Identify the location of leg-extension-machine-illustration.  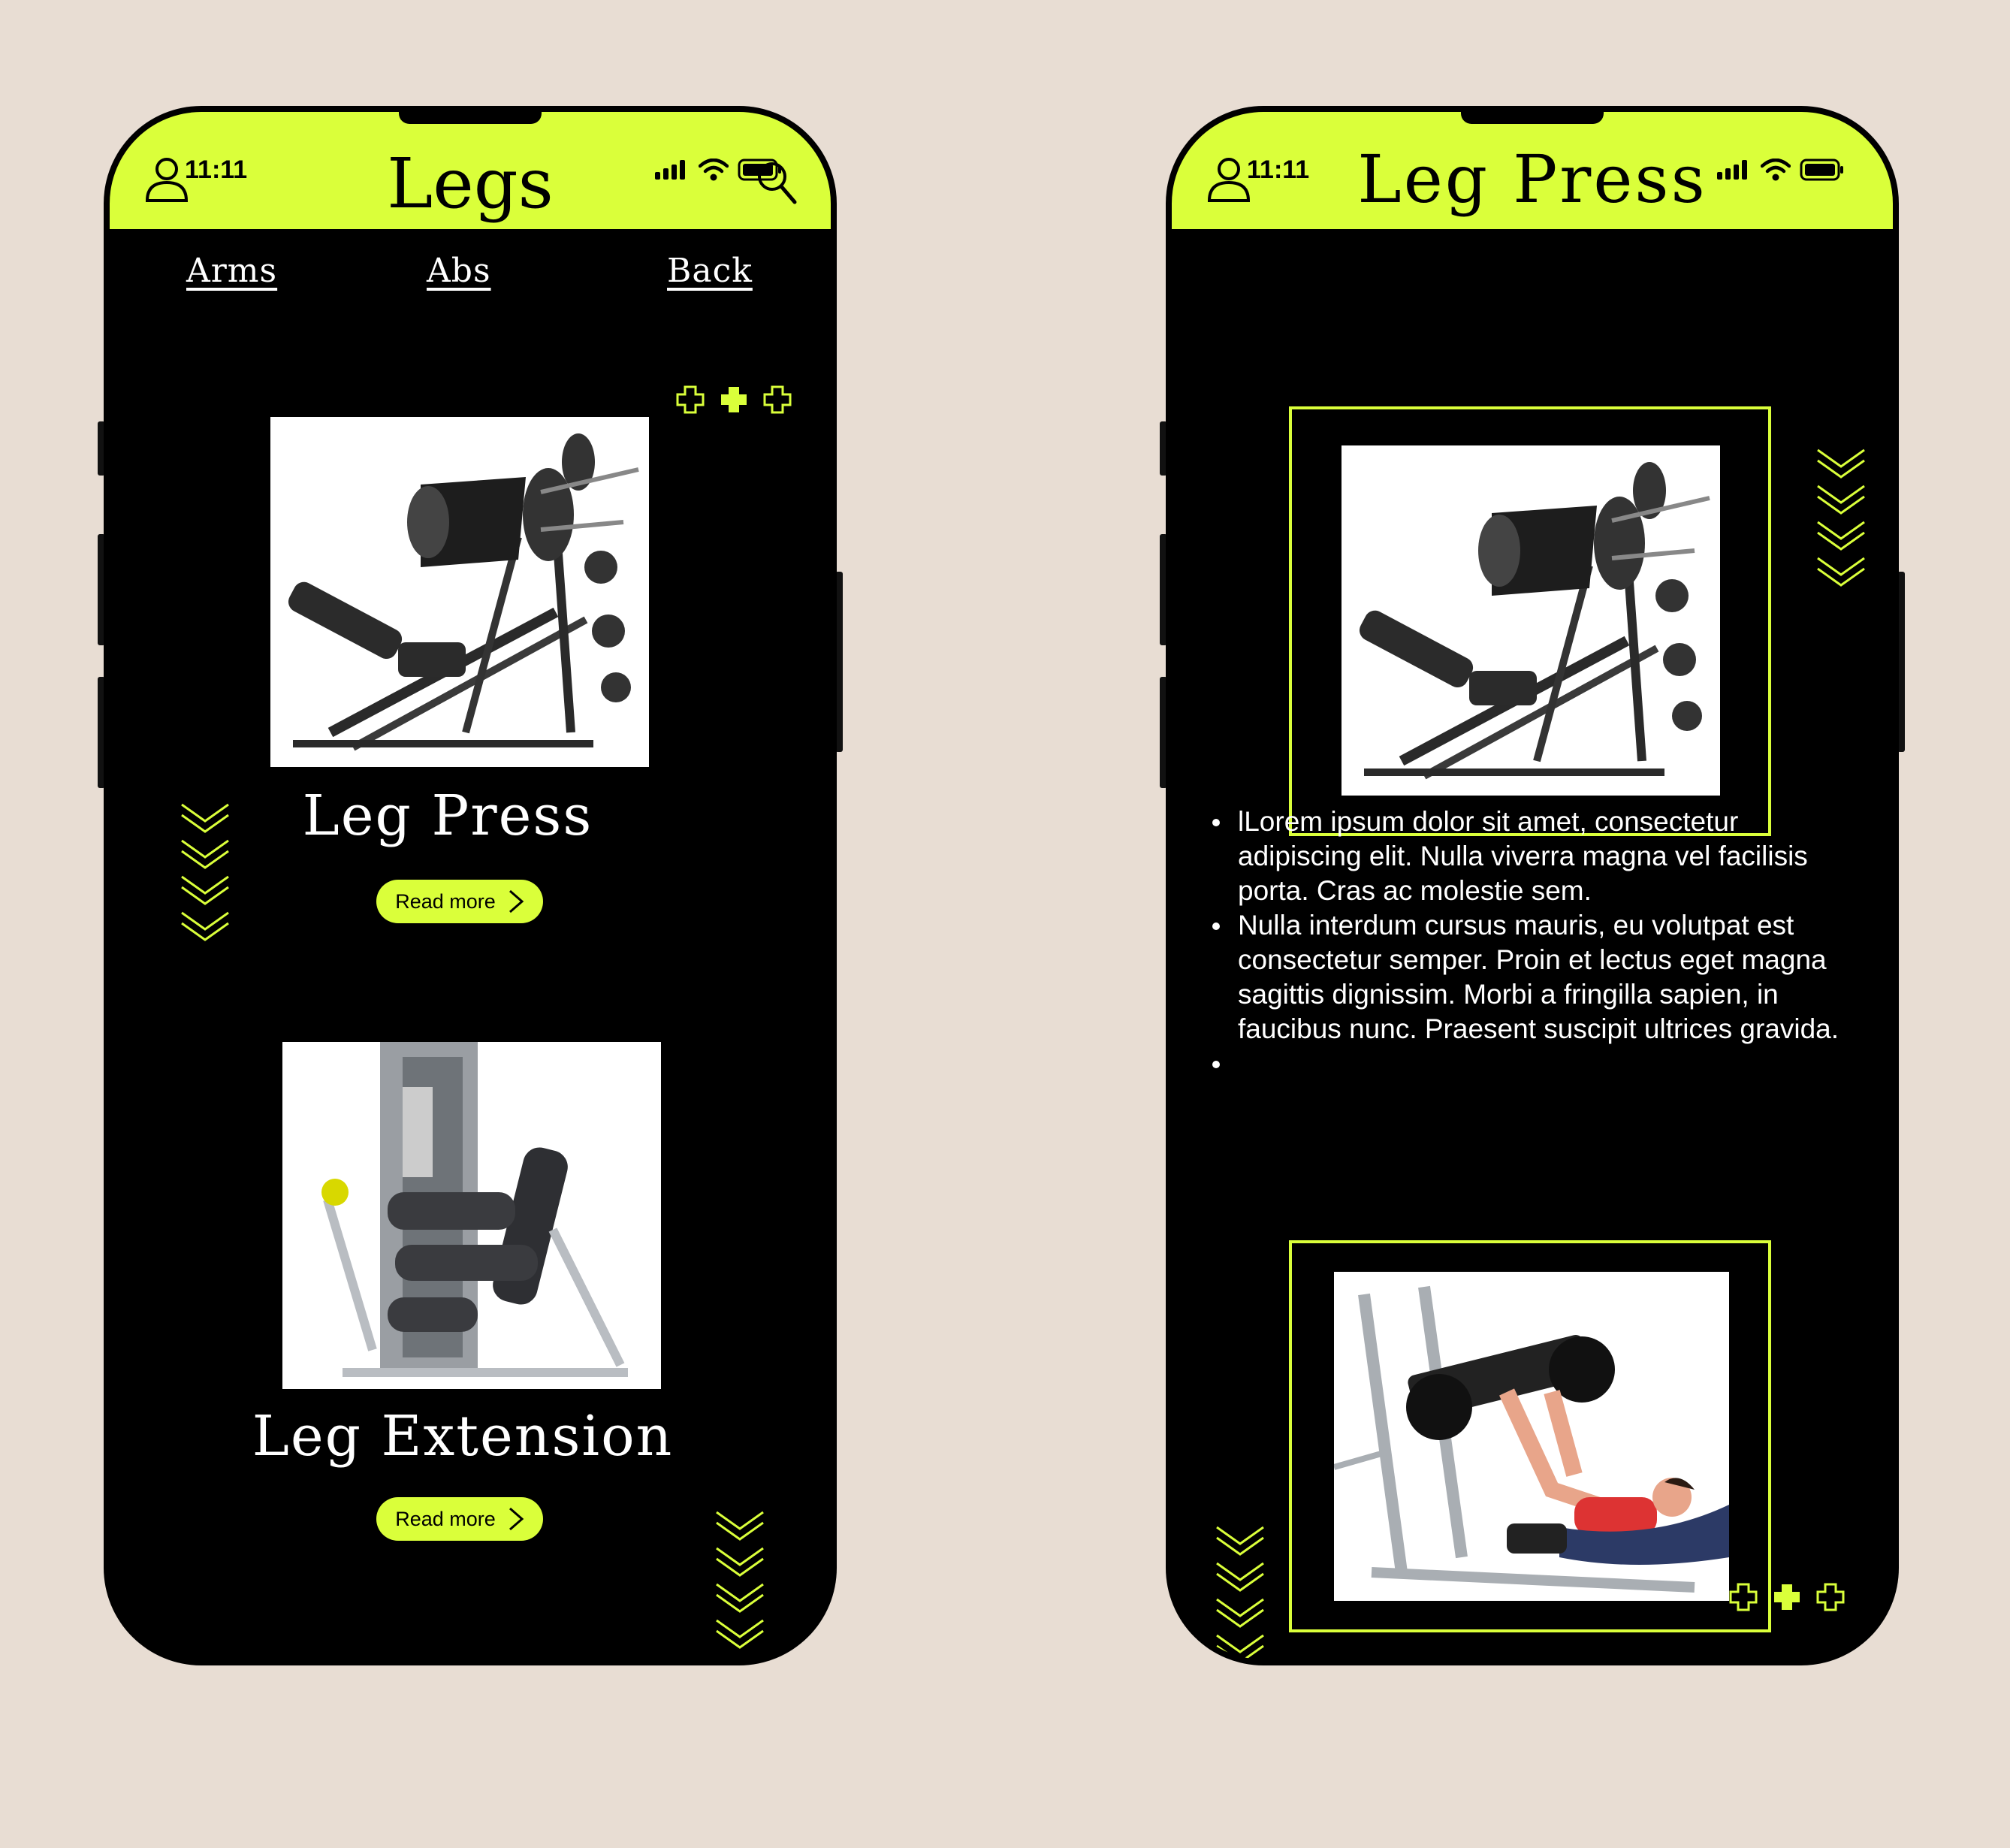
(474, 1209).